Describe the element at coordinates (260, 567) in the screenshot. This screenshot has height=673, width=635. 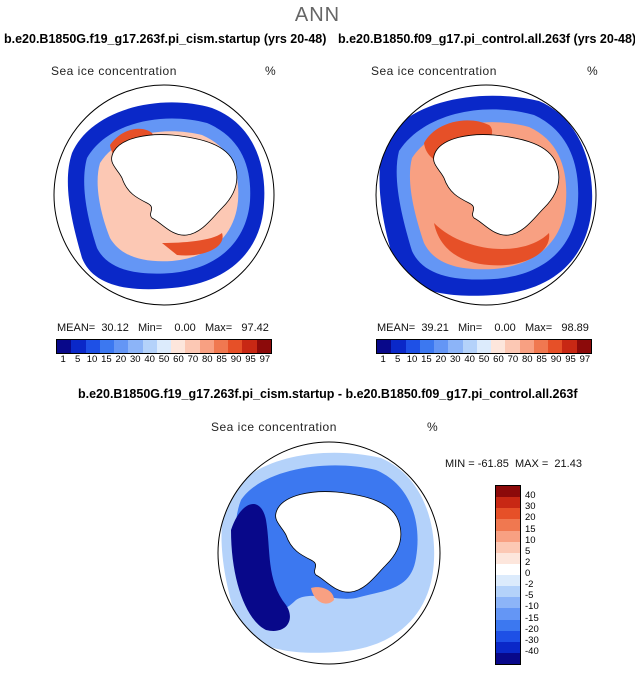
I see `diff-ice-strong` at that location.